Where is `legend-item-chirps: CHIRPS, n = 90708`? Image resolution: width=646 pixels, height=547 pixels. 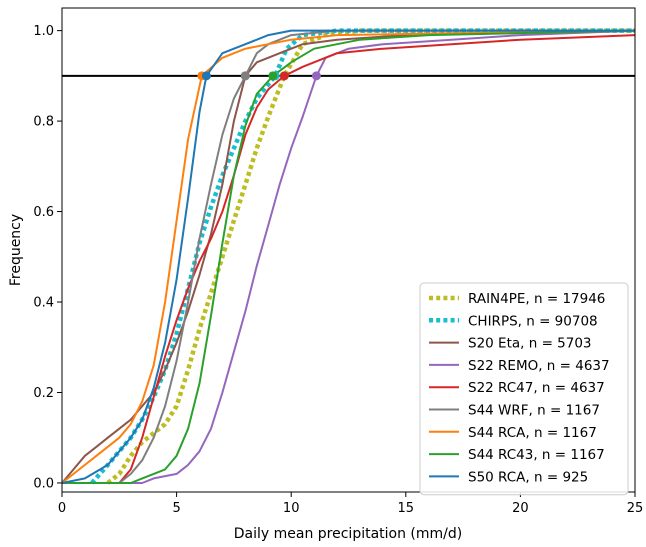
legend-item-chirps: CHIRPS, n = 90708 is located at coordinates (513, 321).